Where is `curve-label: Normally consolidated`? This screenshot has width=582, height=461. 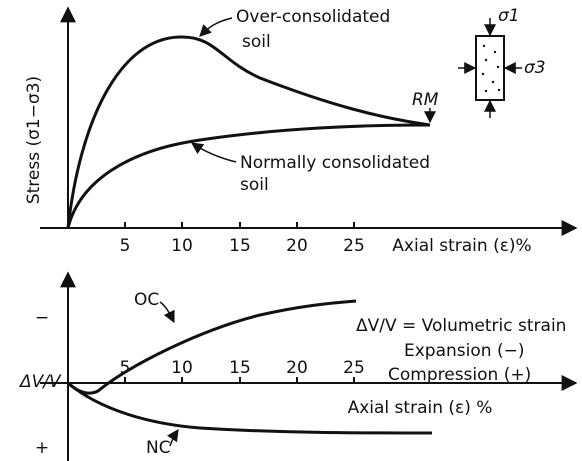
curve-label: Normally consolidated is located at coordinates (335, 163).